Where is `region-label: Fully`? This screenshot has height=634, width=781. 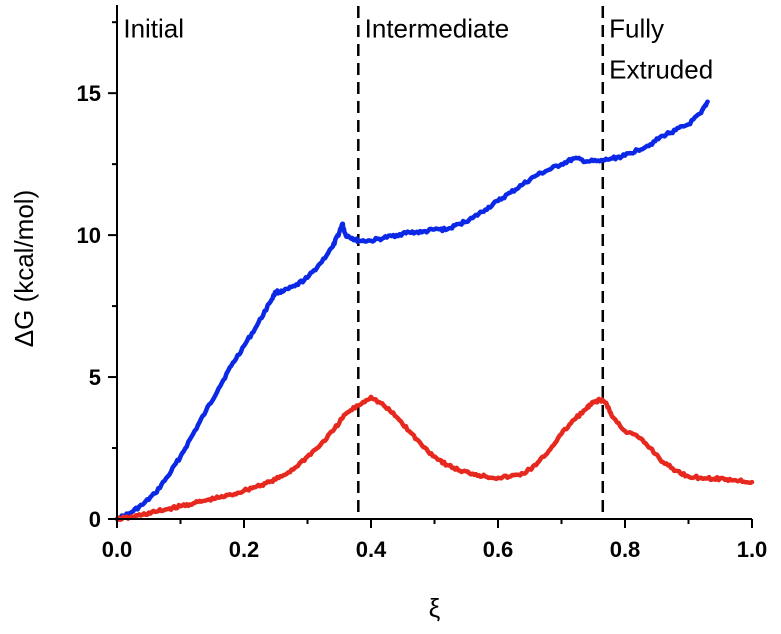
region-label: Fully is located at coordinates (636, 28).